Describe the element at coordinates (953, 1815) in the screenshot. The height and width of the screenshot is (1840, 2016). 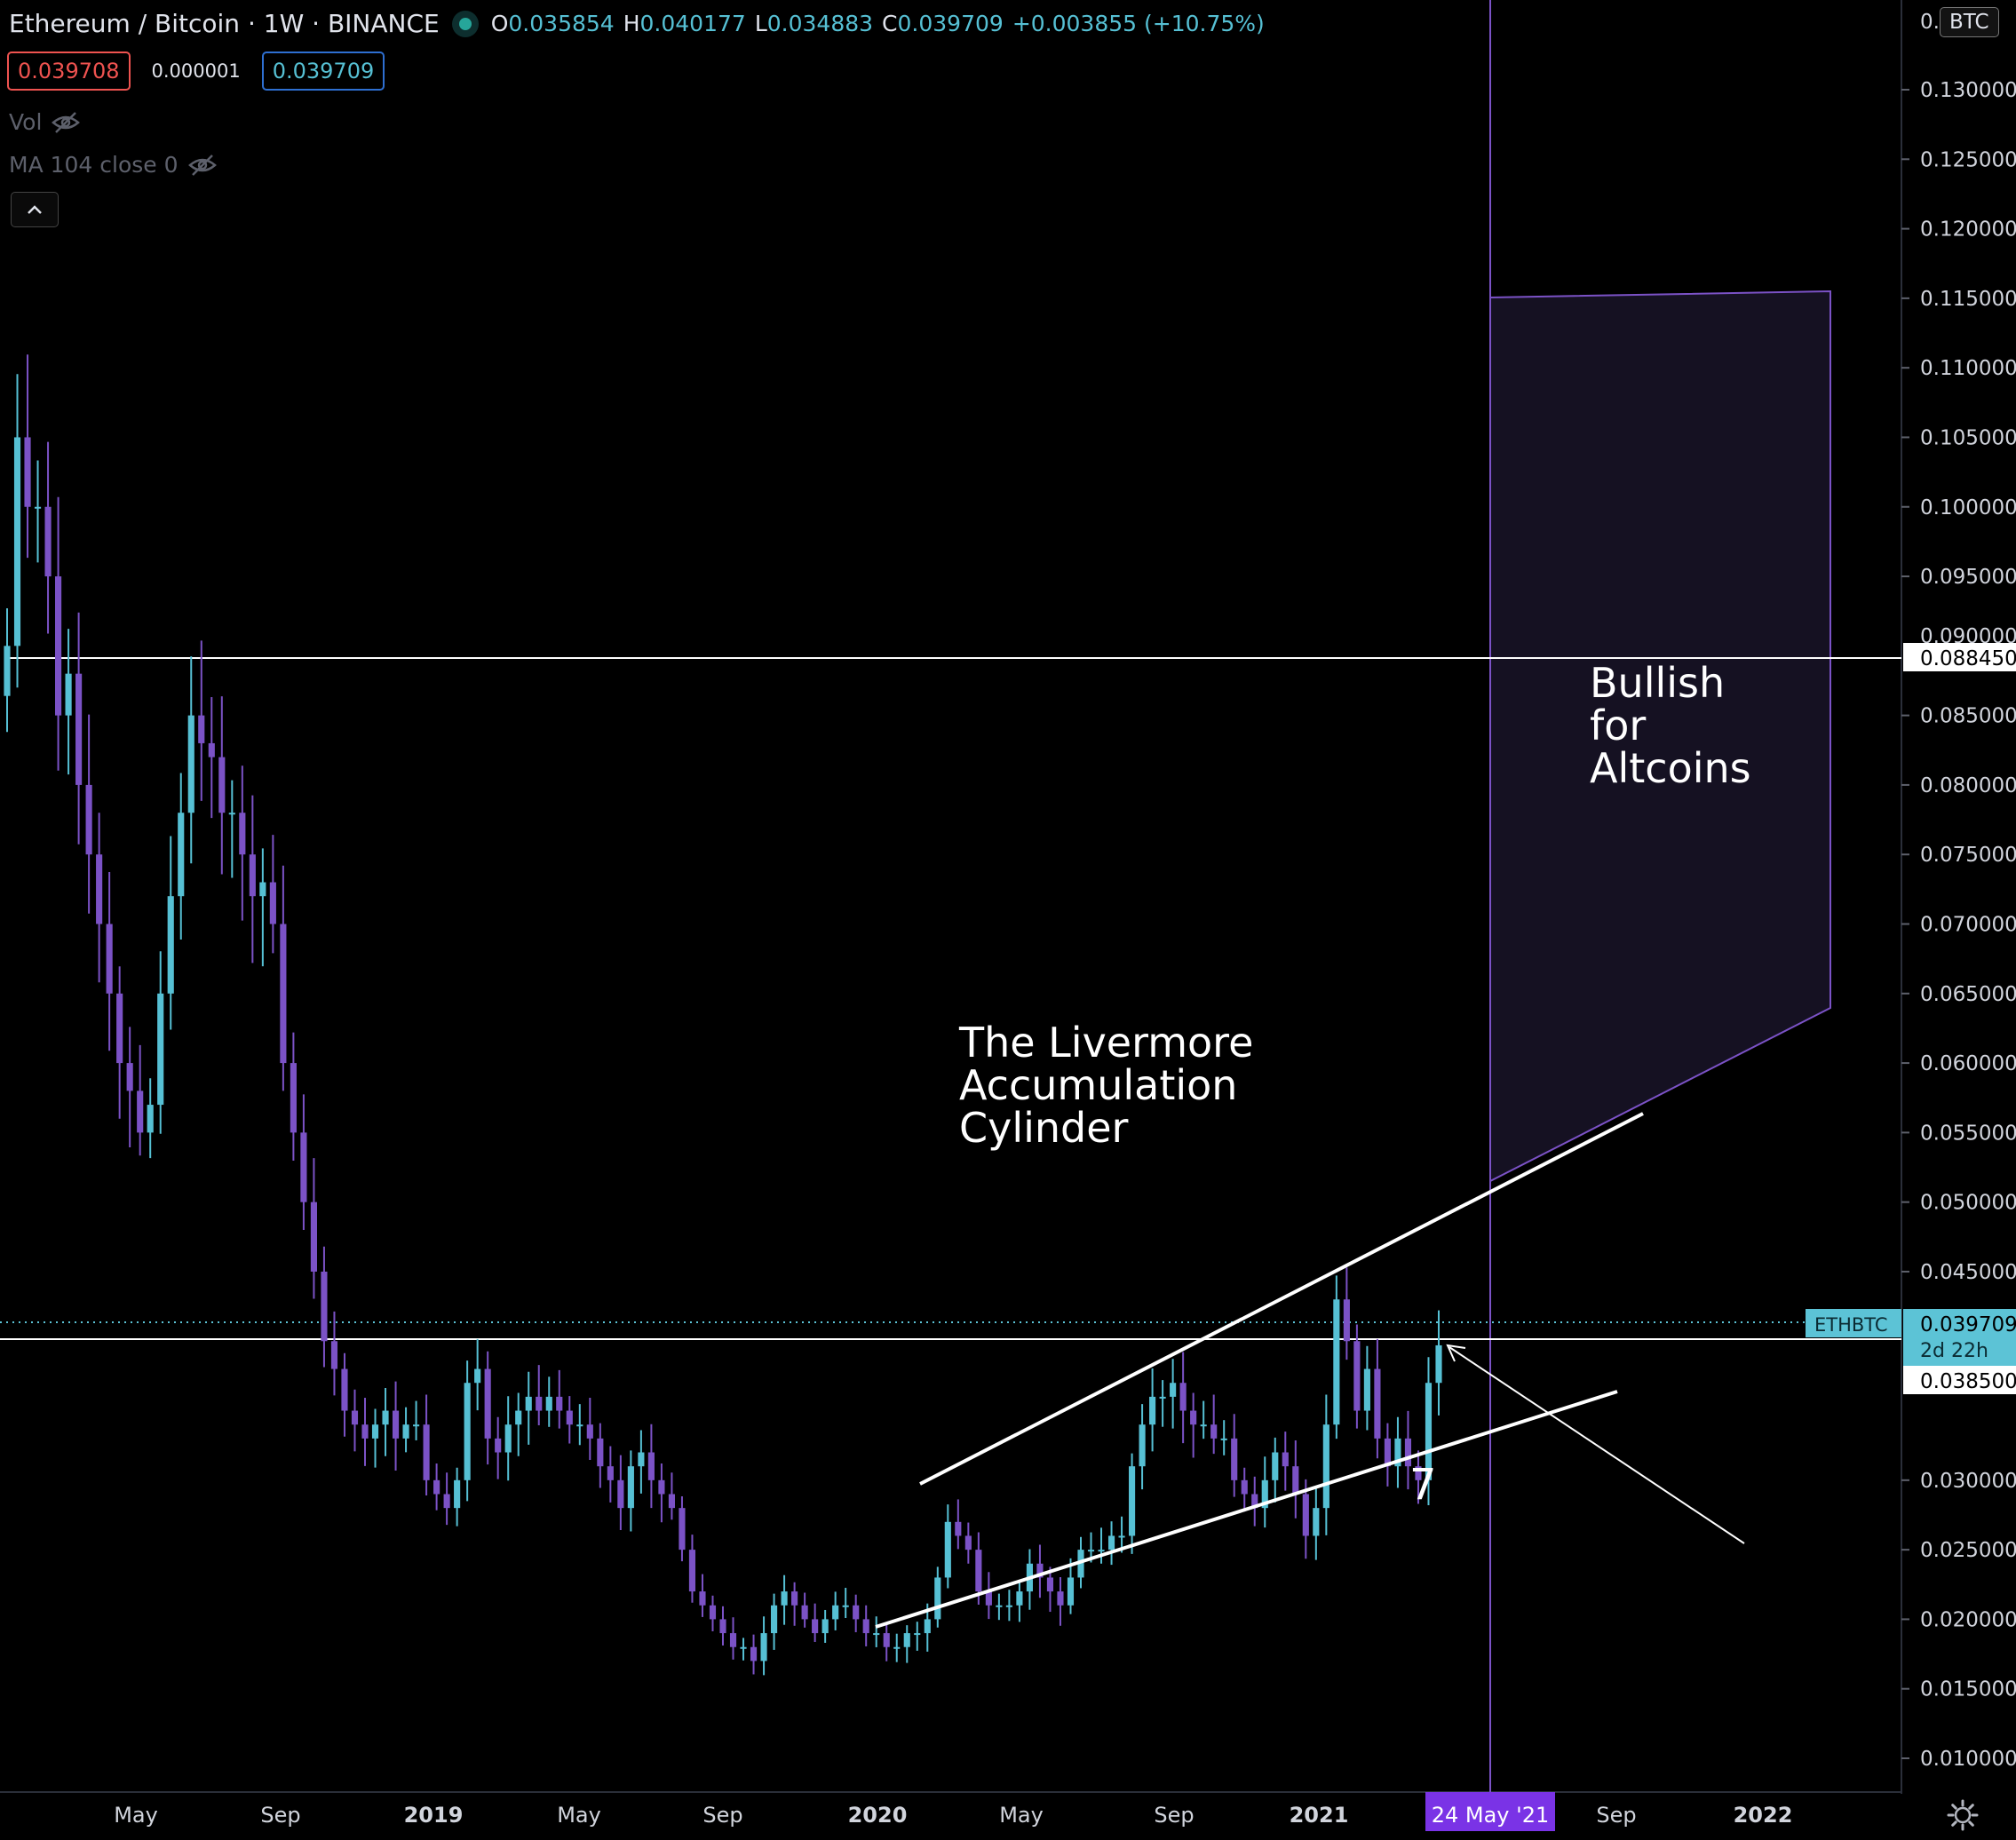
I see `time-axis: May Sep 2019 May Sep 2020 May Sep 2021 Sep 2022` at that location.